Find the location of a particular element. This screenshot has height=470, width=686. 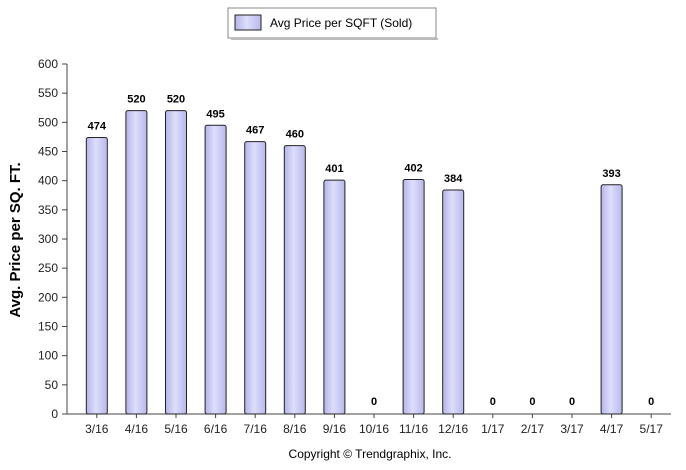

x-tick-label: 12/16 is located at coordinates (453, 429).